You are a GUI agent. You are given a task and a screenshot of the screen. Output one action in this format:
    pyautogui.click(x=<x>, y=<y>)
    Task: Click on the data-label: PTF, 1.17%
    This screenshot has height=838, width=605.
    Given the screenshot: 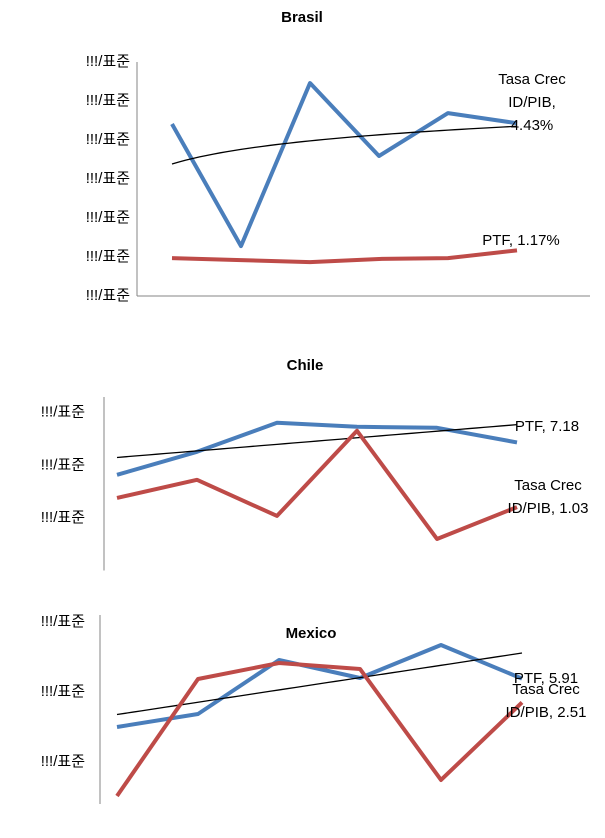 What is the action you would take?
    pyautogui.click(x=521, y=240)
    